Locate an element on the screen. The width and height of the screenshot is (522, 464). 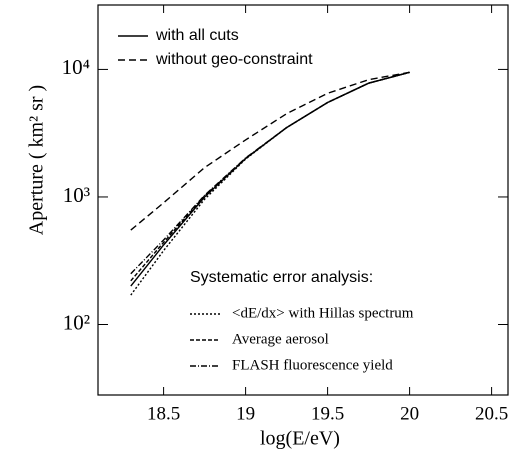
legend-label: Average aerosol is located at coordinates (280, 339).